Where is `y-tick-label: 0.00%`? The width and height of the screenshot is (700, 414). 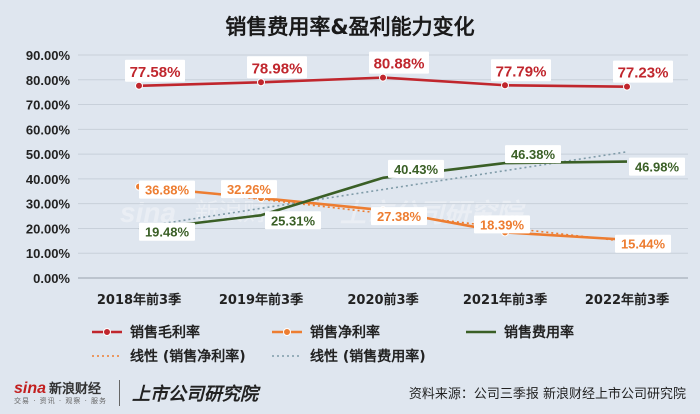 y-tick-label: 0.00% is located at coordinates (51, 278).